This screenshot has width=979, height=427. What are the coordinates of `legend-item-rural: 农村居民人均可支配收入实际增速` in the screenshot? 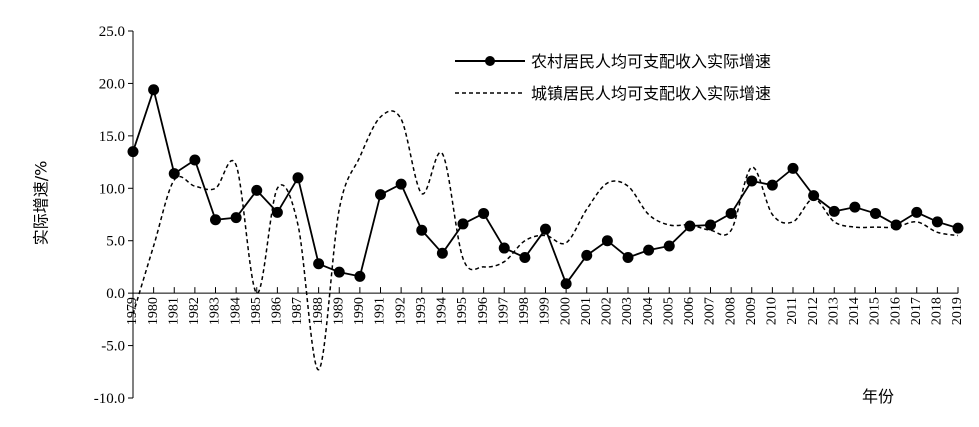 It's located at (613, 61).